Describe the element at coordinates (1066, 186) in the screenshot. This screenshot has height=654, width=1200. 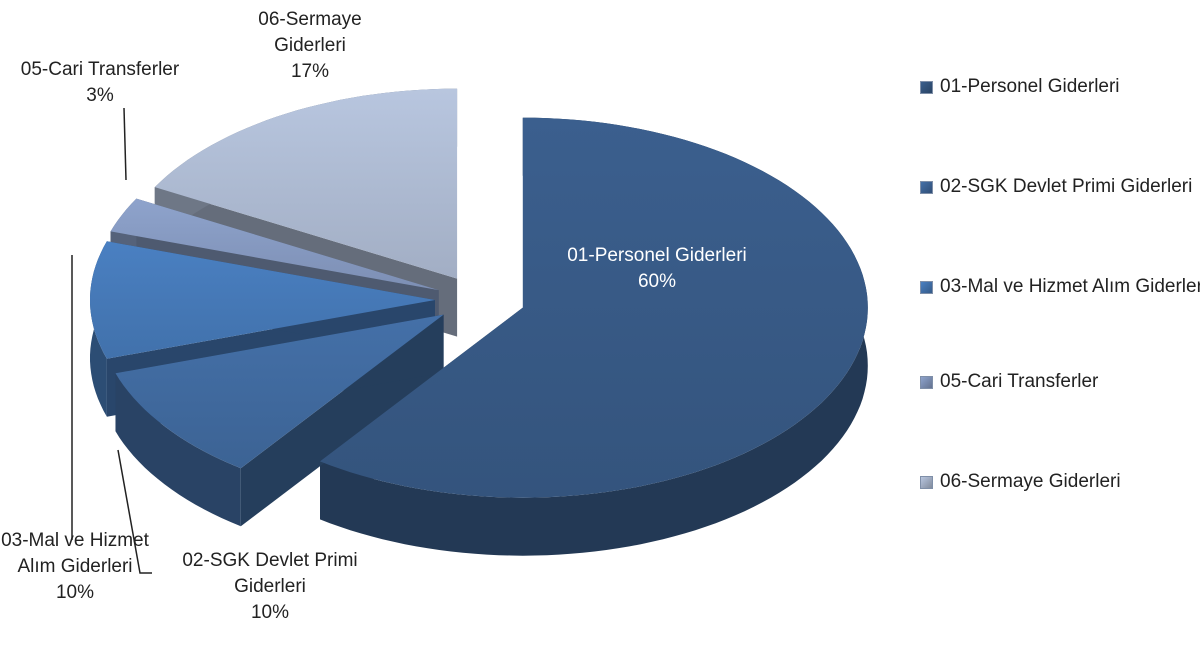
I see `legend-label: 02-SGK Devlet Primi Giderleri` at that location.